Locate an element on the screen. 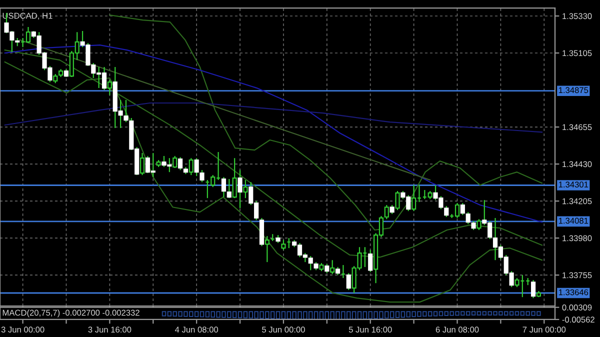  y-tick-label: 1.34655 is located at coordinates (577, 127).